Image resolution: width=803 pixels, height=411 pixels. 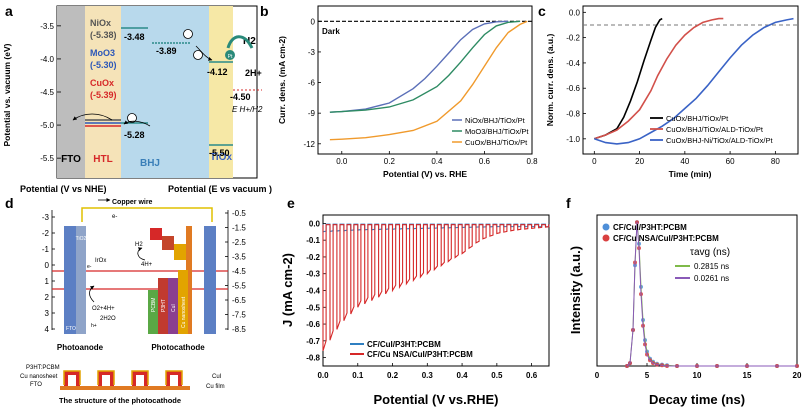 What do you see at coordinates (495, 120) in the screenshot?
I see `b-legend-label-0: NiOx/BHJ/TiOx/Pt` at bounding box center [495, 120].